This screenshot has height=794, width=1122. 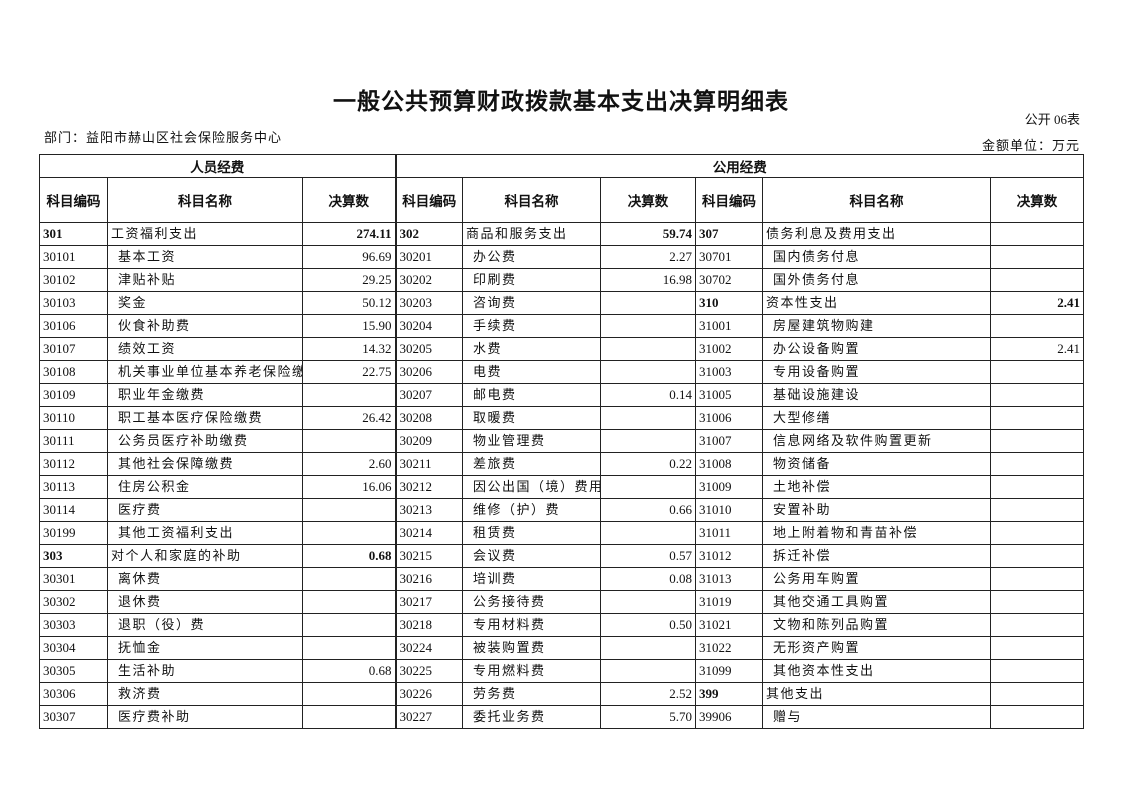 What do you see at coordinates (648, 395) in the screenshot?
I see `final-amount: 0.14` at bounding box center [648, 395].